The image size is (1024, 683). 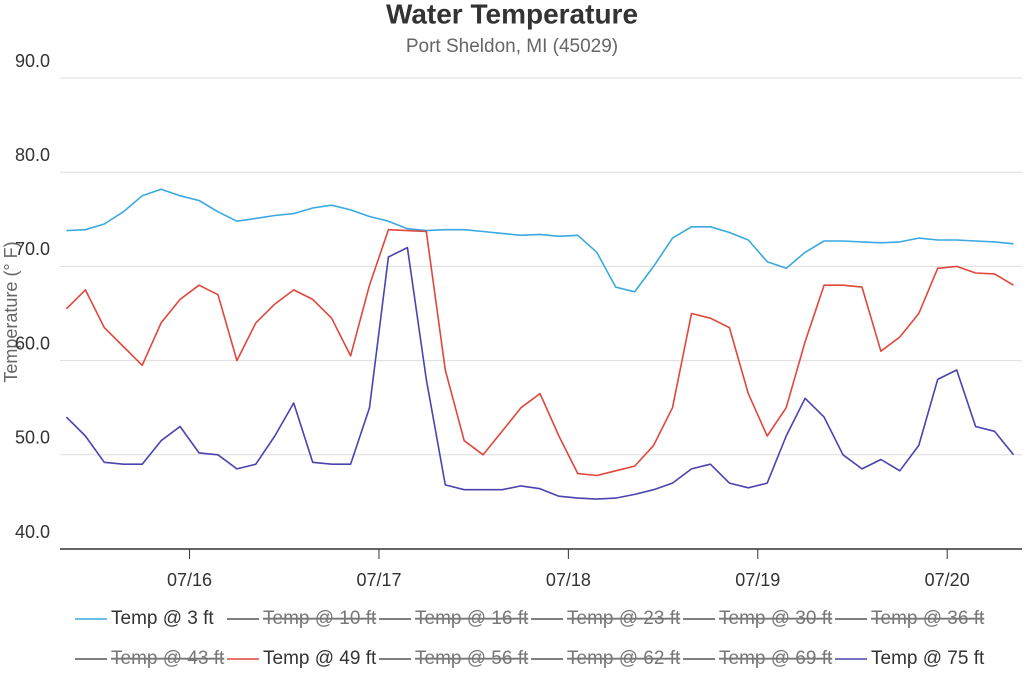 I want to click on x-tick-label: 07/18, so click(x=568, y=580).